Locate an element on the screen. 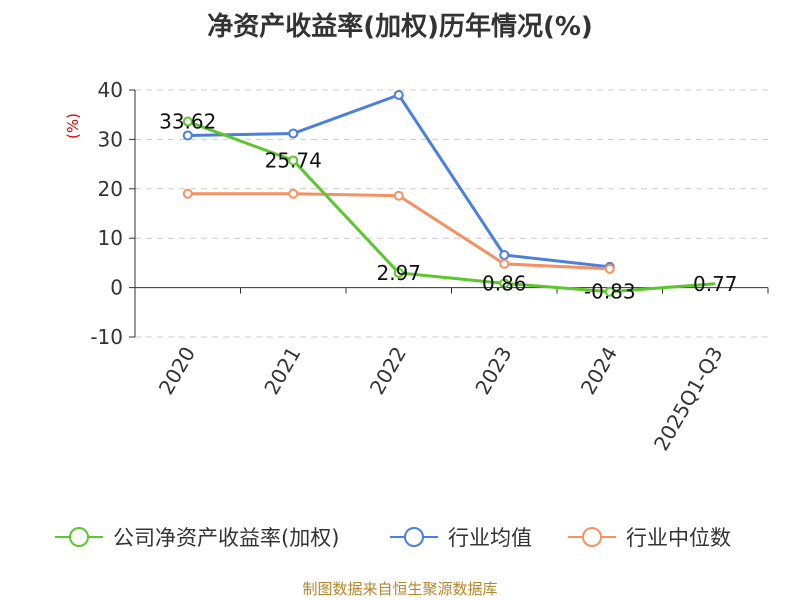 Image resolution: width=800 pixels, height=600 pixels. x-tick-label: 2025Q1-Q3 is located at coordinates (688, 399).